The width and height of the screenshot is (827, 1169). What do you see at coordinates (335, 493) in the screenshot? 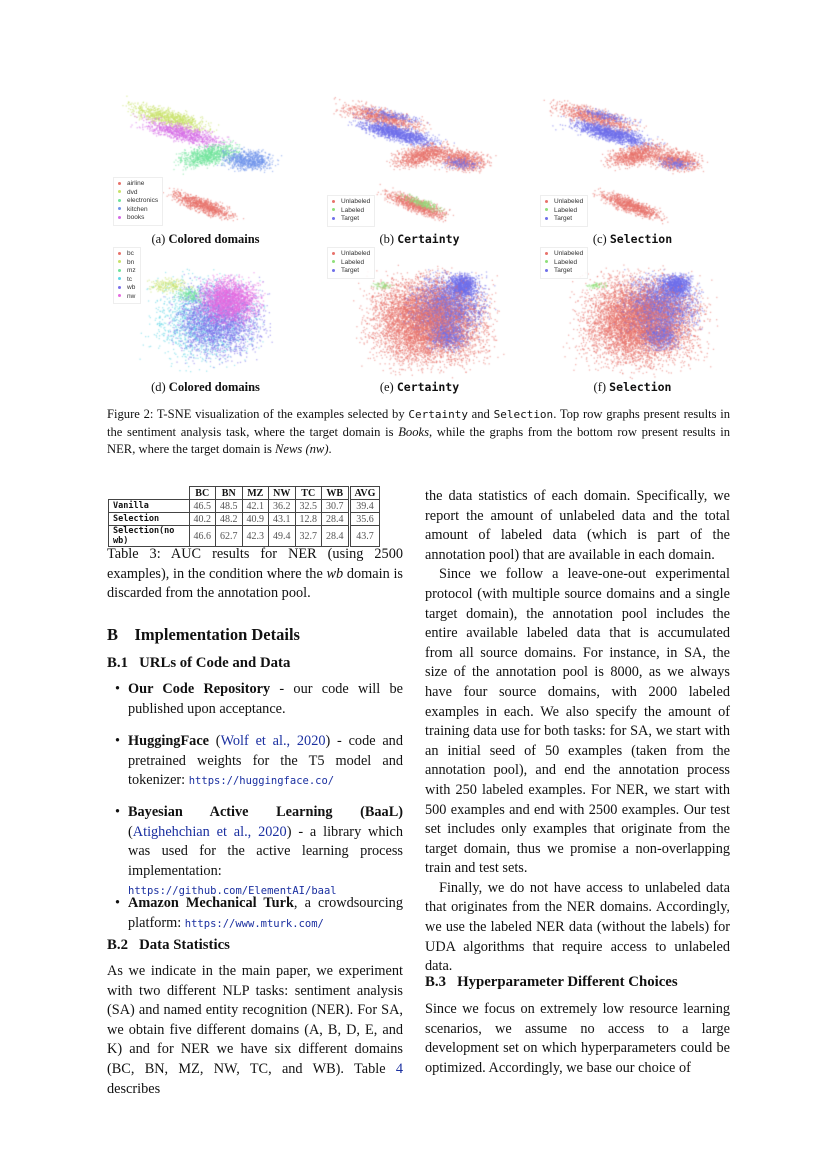
I see `table-header: WB` at bounding box center [335, 493].